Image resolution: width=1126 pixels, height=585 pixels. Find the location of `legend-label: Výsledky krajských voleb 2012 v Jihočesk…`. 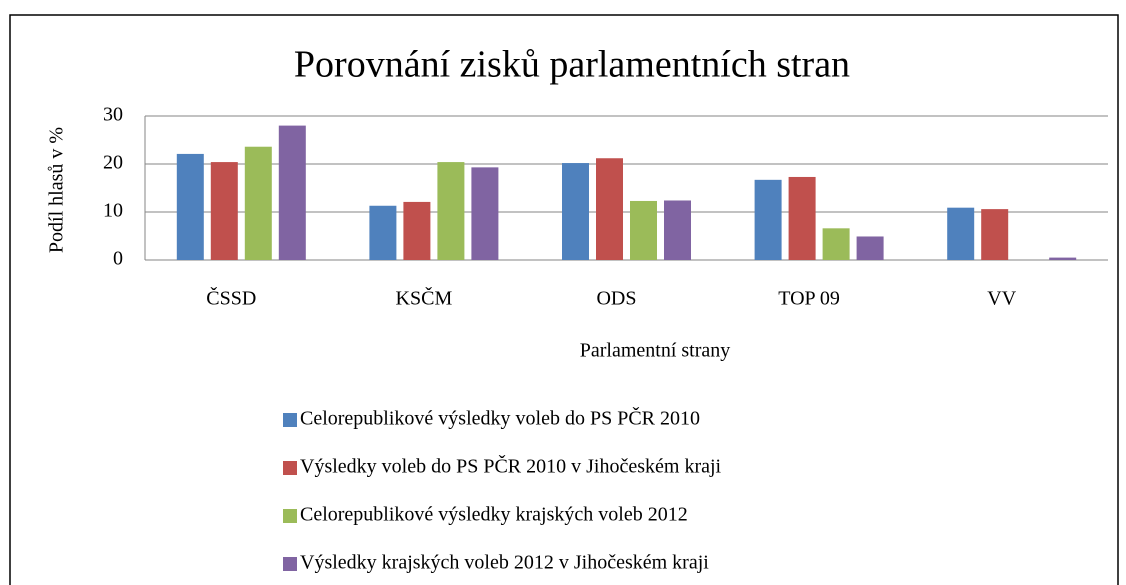

legend-label: Výsledky krajských voleb 2012 v Jihočesk… is located at coordinates (504, 563).